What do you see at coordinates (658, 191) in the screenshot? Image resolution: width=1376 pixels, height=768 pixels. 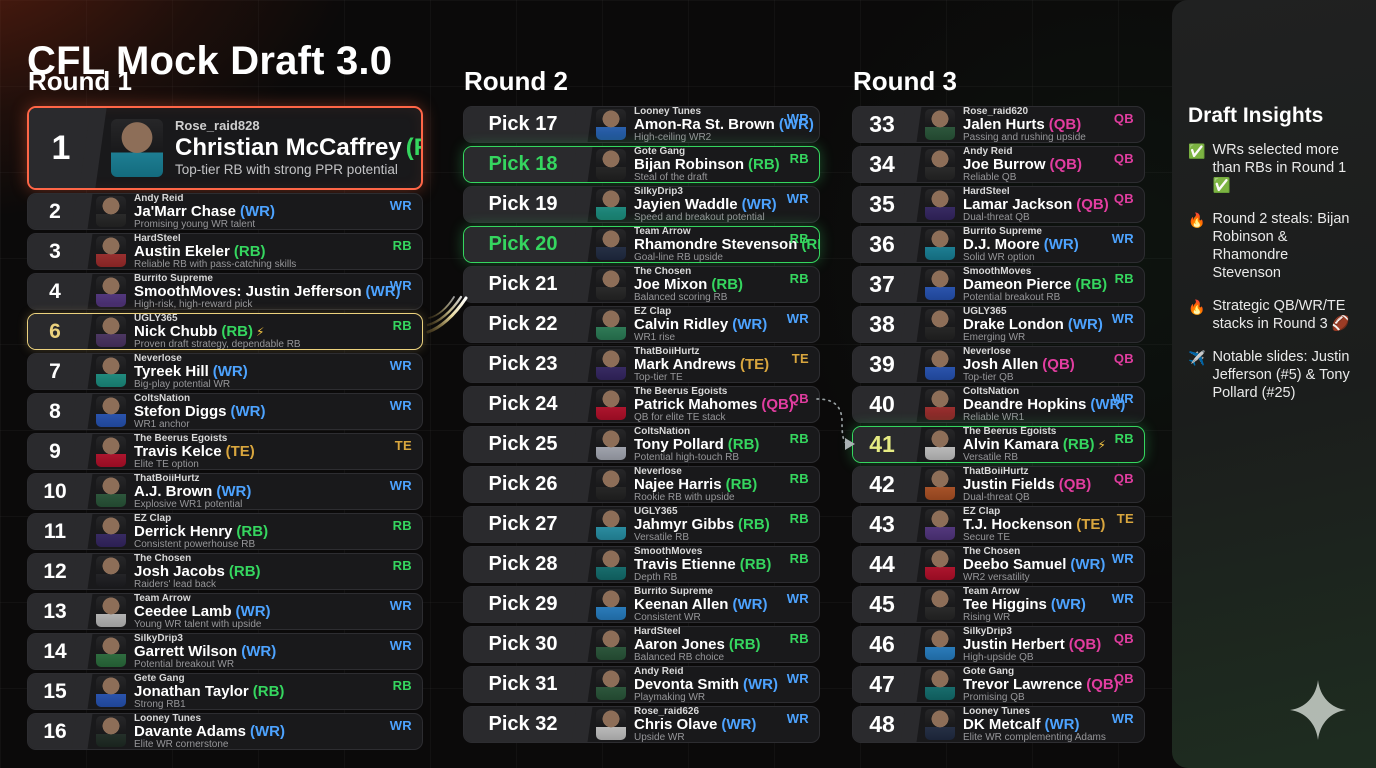 I see `manager-name: SilkyDrip3` at bounding box center [658, 191].